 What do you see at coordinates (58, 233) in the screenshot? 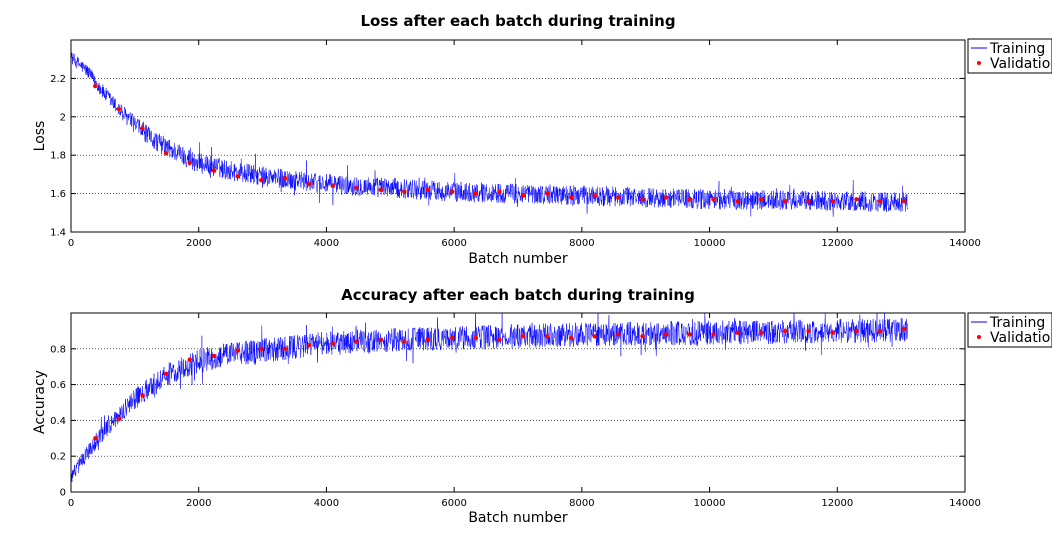
I see `y-tick-label: 1.4` at bounding box center [58, 233].